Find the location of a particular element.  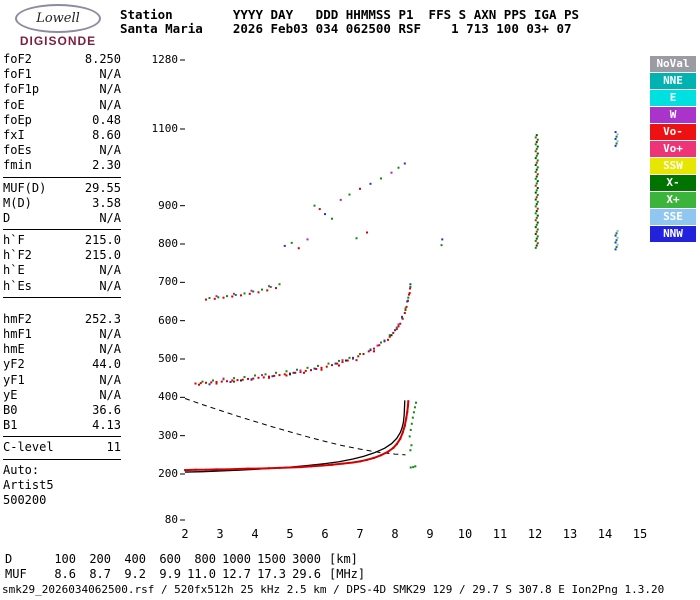

param-label: foEs is located at coordinates (17, 150).